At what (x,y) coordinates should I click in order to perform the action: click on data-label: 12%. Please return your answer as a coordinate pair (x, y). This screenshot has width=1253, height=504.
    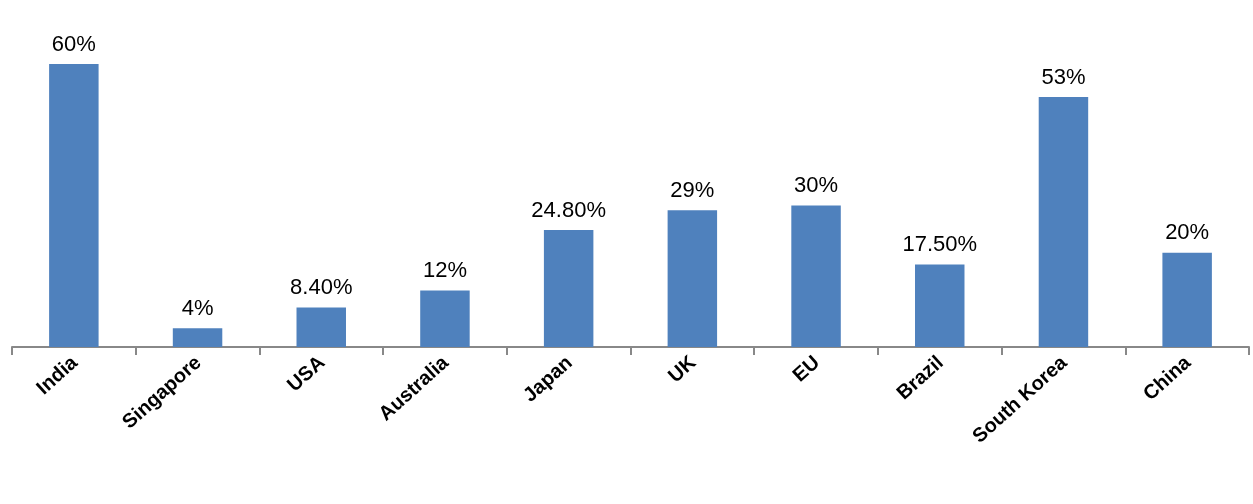
    Looking at the image, I should click on (444, 269).